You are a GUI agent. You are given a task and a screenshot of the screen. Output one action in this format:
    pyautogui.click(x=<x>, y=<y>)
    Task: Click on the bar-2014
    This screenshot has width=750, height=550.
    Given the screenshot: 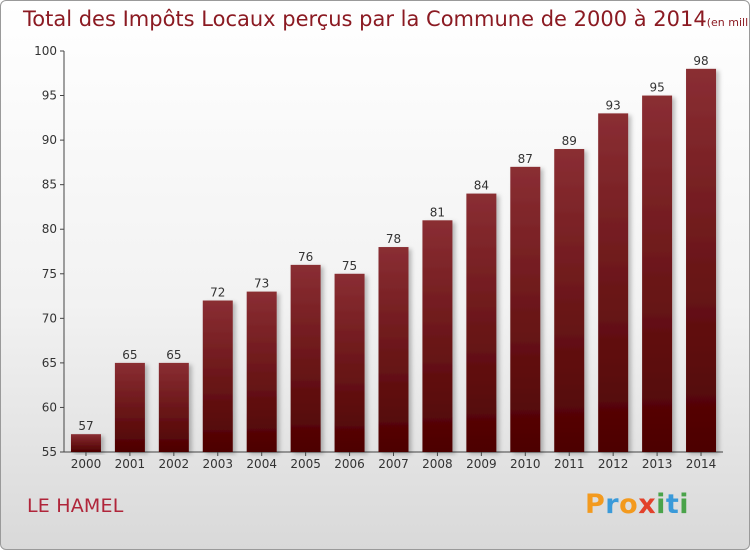 What is the action you would take?
    pyautogui.click(x=701, y=260)
    